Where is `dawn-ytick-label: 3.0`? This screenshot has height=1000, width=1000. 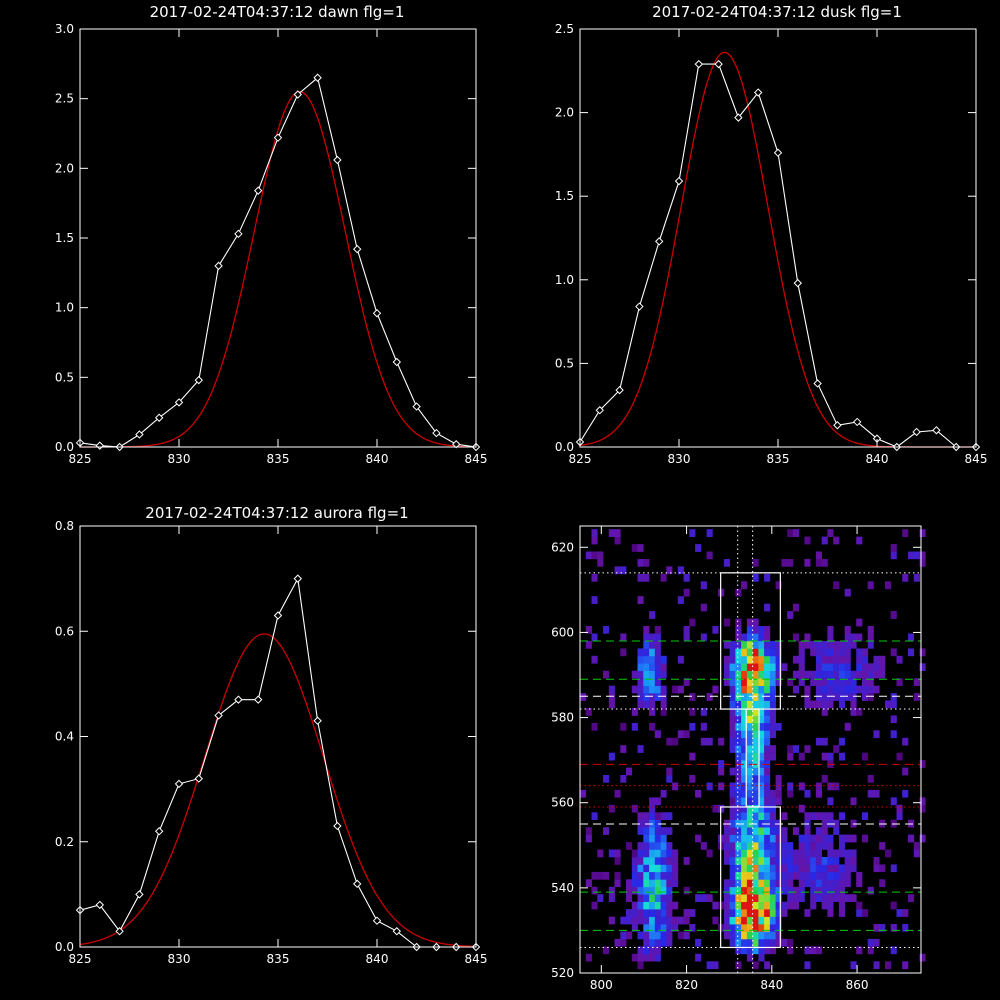 dawn-ytick-label: 3.0 is located at coordinates (64, 29).